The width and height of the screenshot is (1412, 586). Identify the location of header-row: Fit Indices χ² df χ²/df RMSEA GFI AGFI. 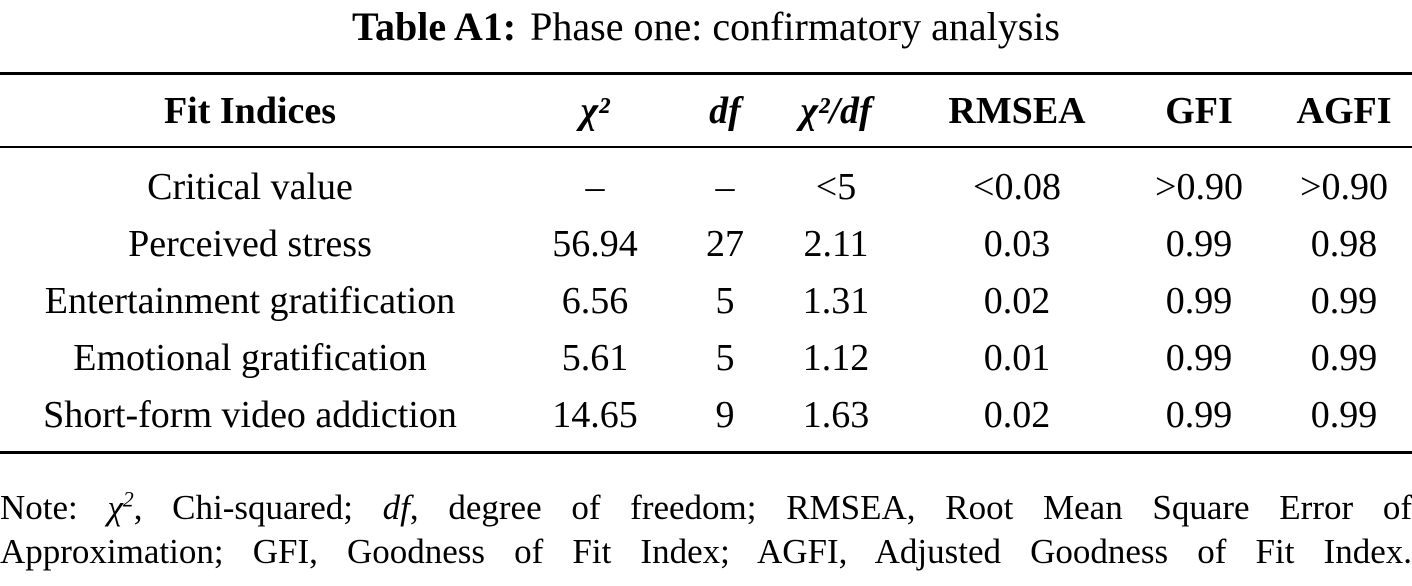
(706, 110).